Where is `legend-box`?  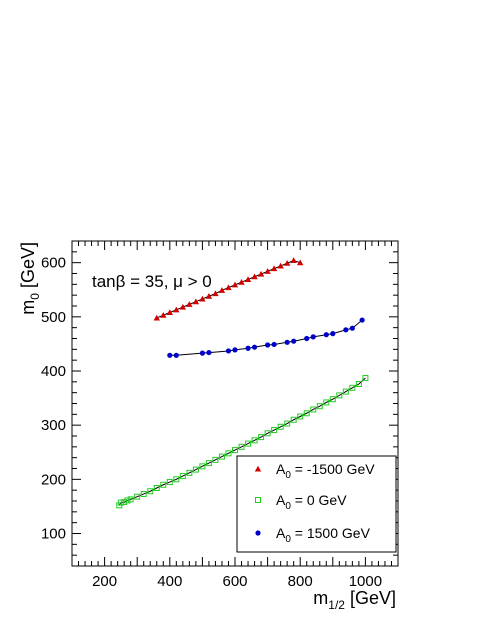
legend-box is located at coordinates (316, 504).